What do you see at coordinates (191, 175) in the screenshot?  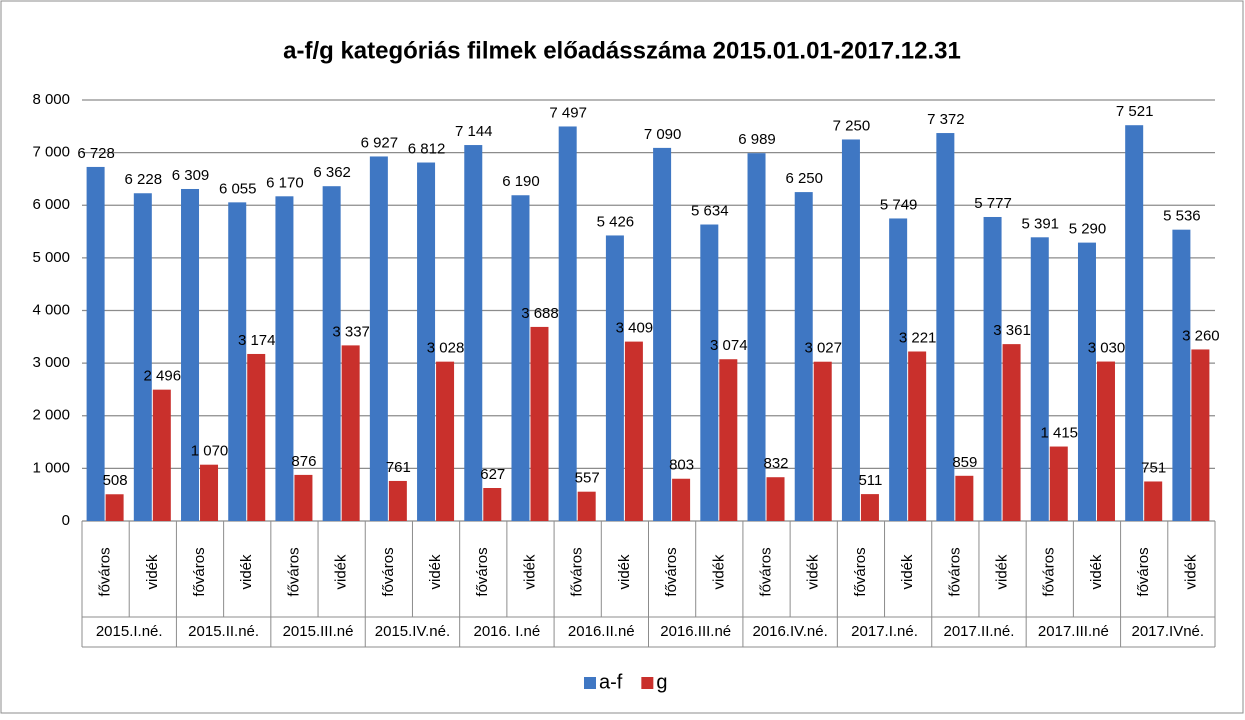 I see `data-label: 6 309` at bounding box center [191, 175].